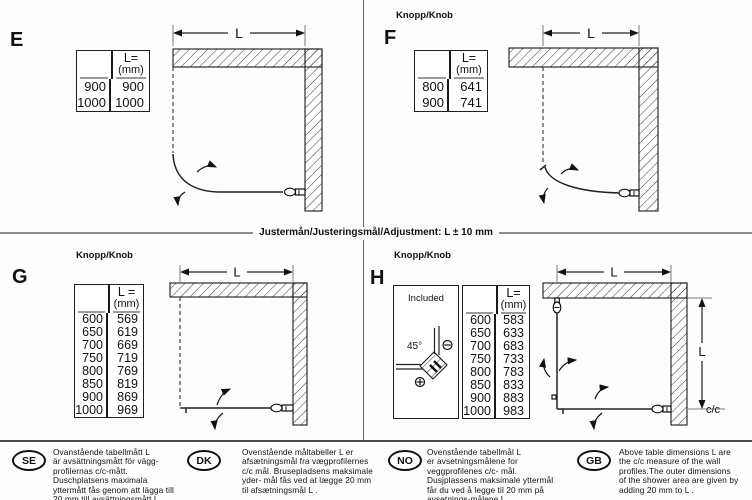 Image resolution: width=752 pixels, height=500 pixels. I want to click on badge-label: DK, so click(204, 460).